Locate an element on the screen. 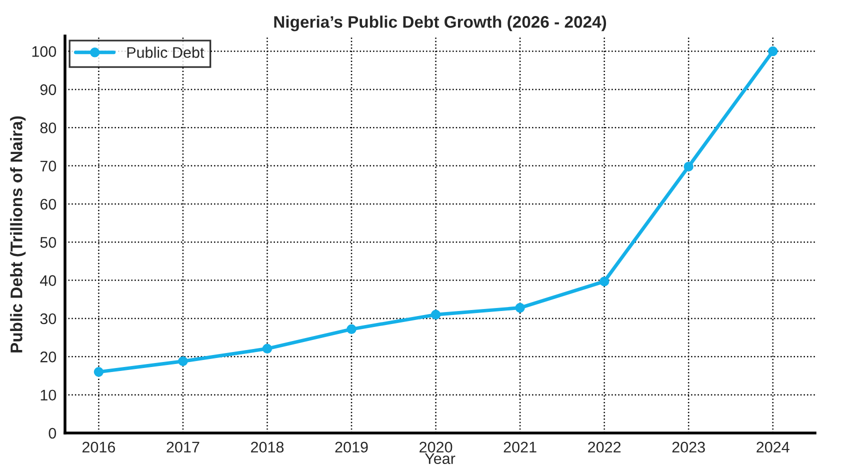  y-tick-label: 20 is located at coordinates (48, 357).